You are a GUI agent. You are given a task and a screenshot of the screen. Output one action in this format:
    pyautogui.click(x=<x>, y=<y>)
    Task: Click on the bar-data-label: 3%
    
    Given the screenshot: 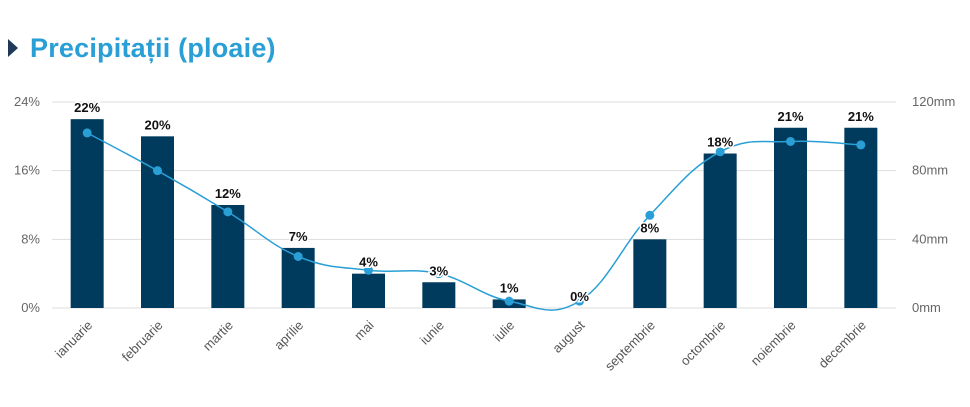 What is the action you would take?
    pyautogui.click(x=438, y=270)
    